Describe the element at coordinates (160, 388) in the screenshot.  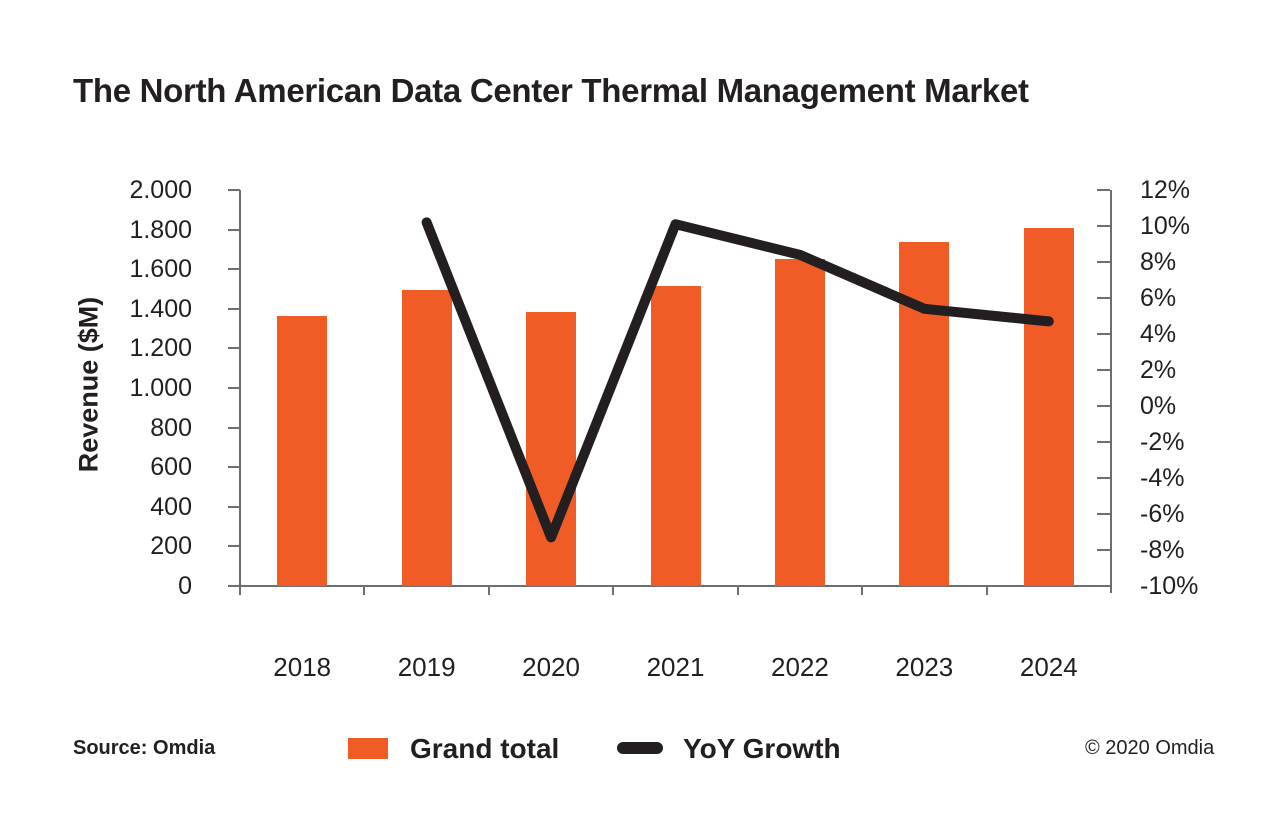
I see `left-axis-tick-label: 1.000` at that location.